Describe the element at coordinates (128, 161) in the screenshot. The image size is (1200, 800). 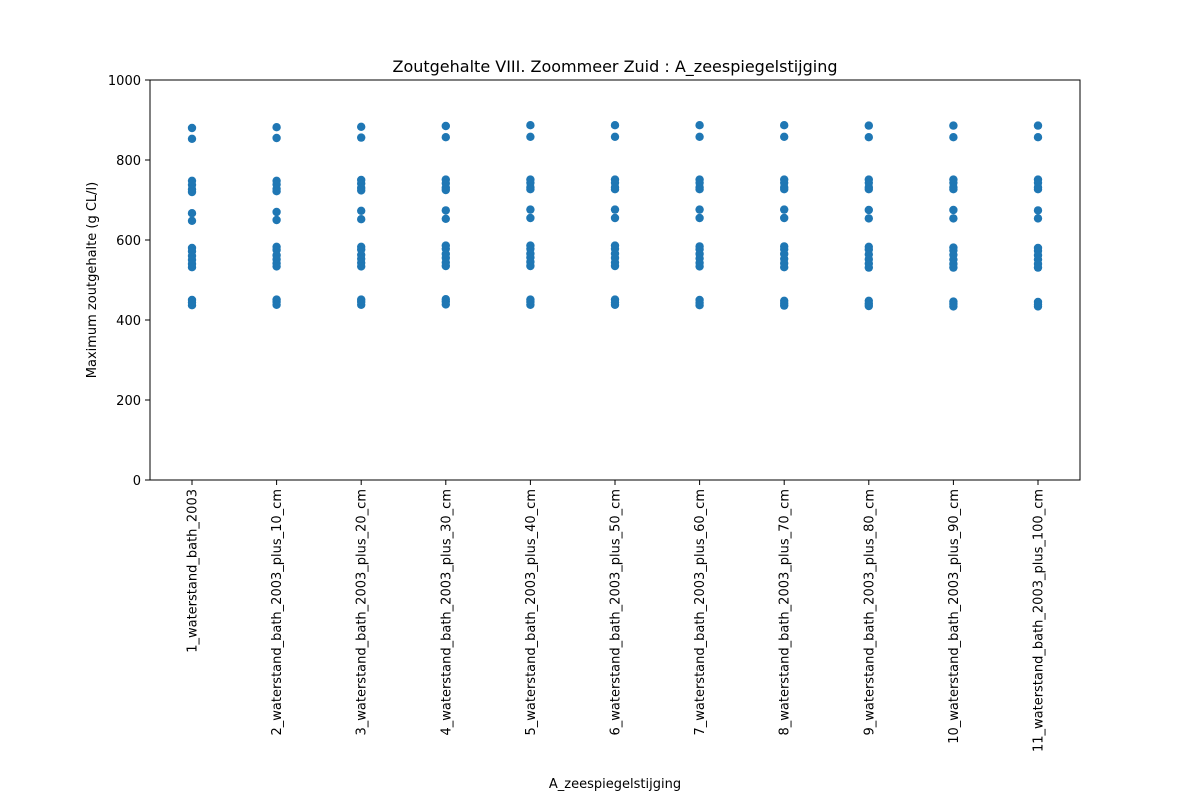
I see `y-tick-label: 800` at that location.